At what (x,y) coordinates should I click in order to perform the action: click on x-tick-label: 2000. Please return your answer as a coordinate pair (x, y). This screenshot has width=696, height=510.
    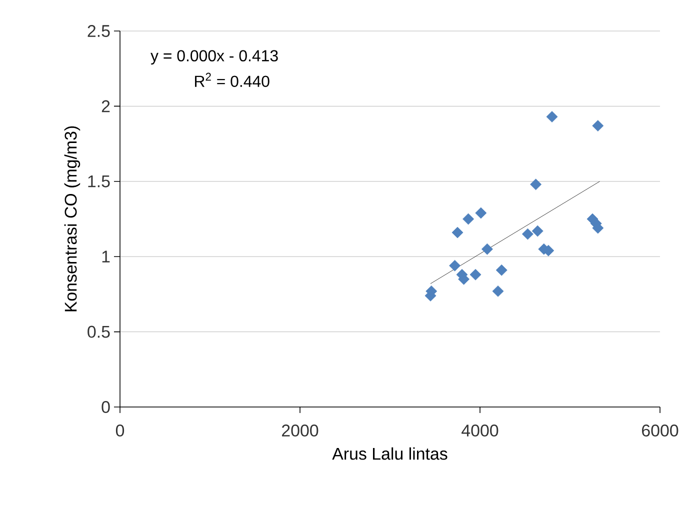
    Looking at the image, I should click on (300, 430).